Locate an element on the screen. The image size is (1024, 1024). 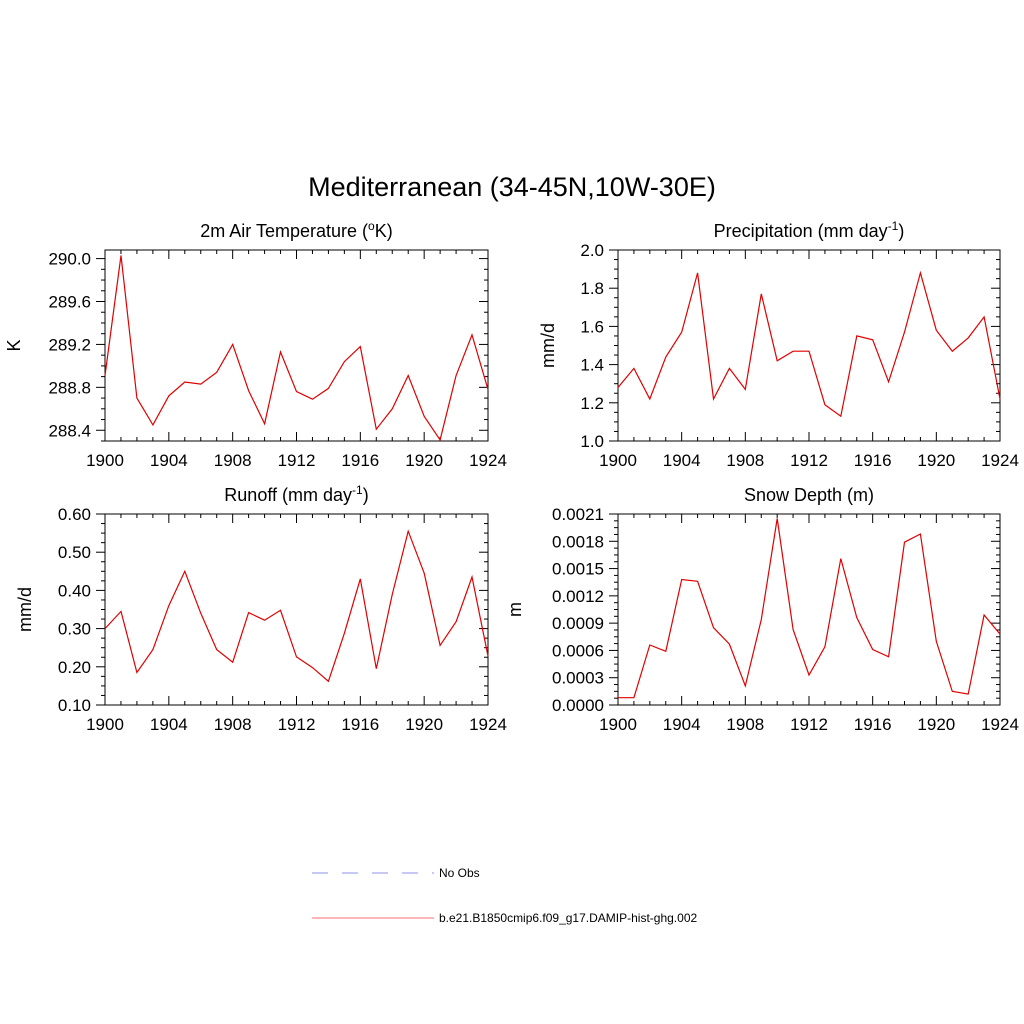
panel-title: Runoff (mm day-1) is located at coordinates (296, 494).